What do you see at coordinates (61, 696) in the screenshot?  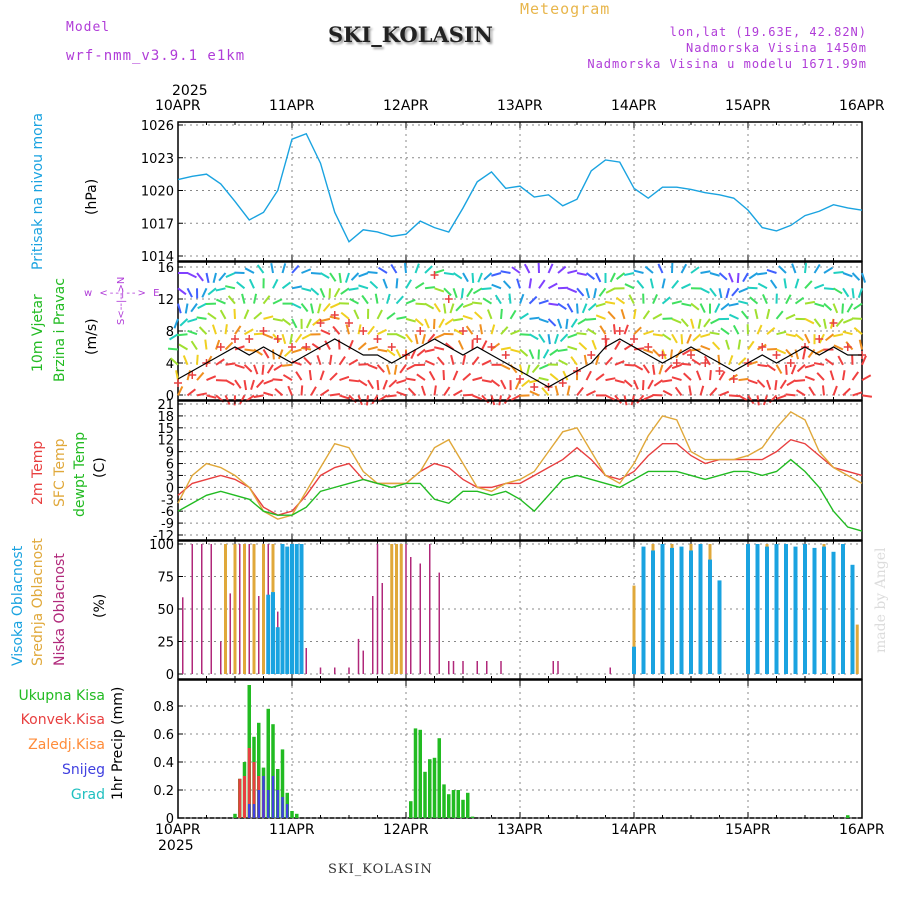 I see `precip-legend-total: Ukupna Kisa` at bounding box center [61, 696].